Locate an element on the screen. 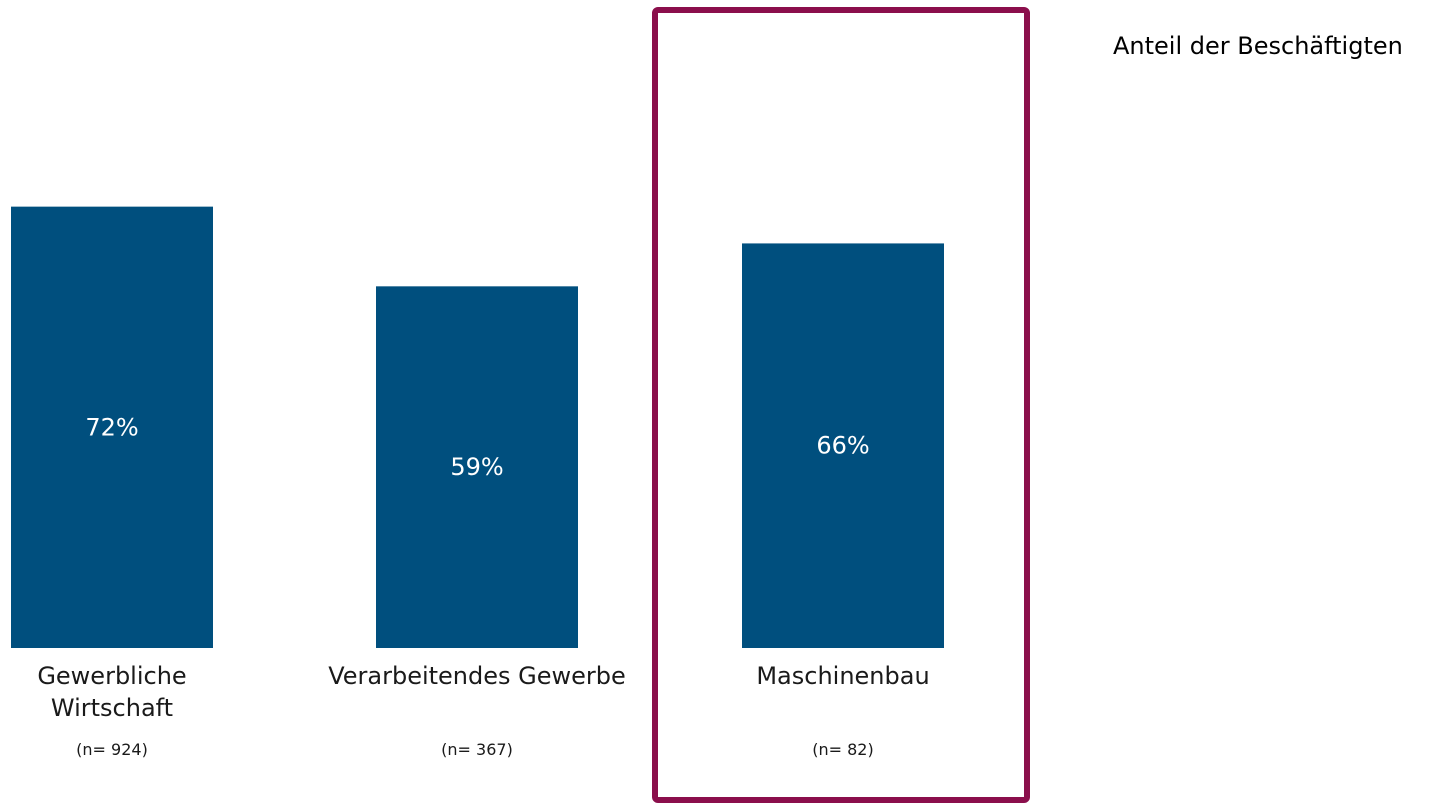 The image size is (1450, 803). bar-value-label: 66% is located at coordinates (842, 446).